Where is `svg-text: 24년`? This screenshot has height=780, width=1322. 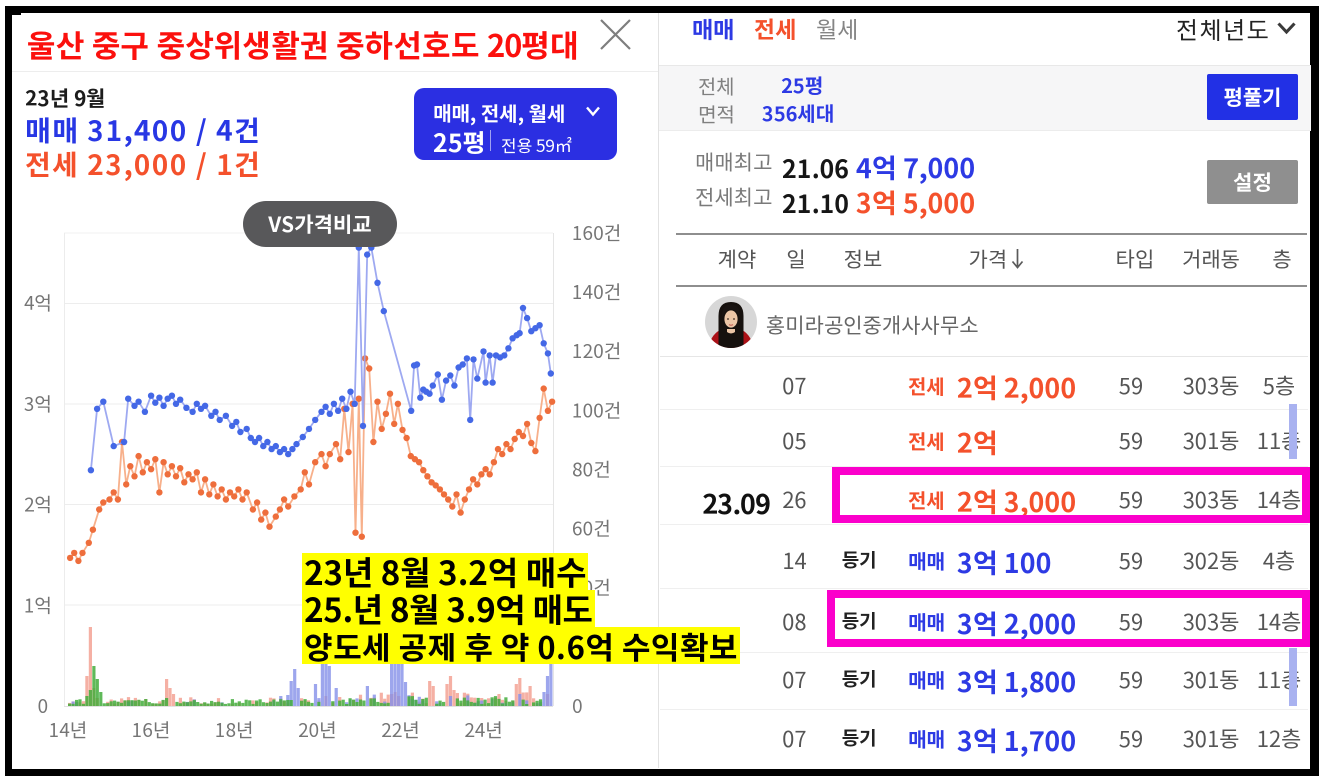 svg-text: 24년 is located at coordinates (483, 729).